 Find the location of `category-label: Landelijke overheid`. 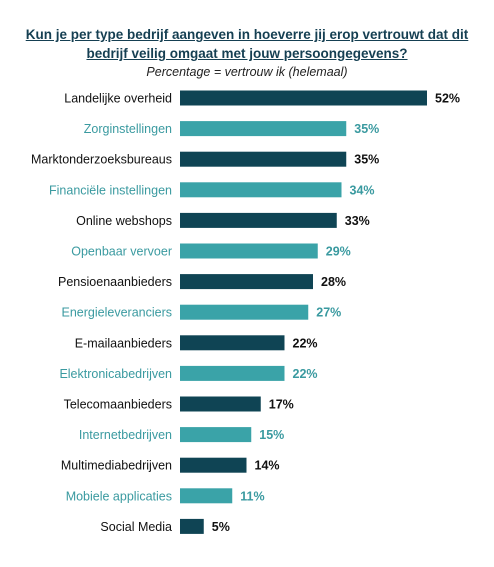

category-label: Landelijke overheid is located at coordinates (118, 99).